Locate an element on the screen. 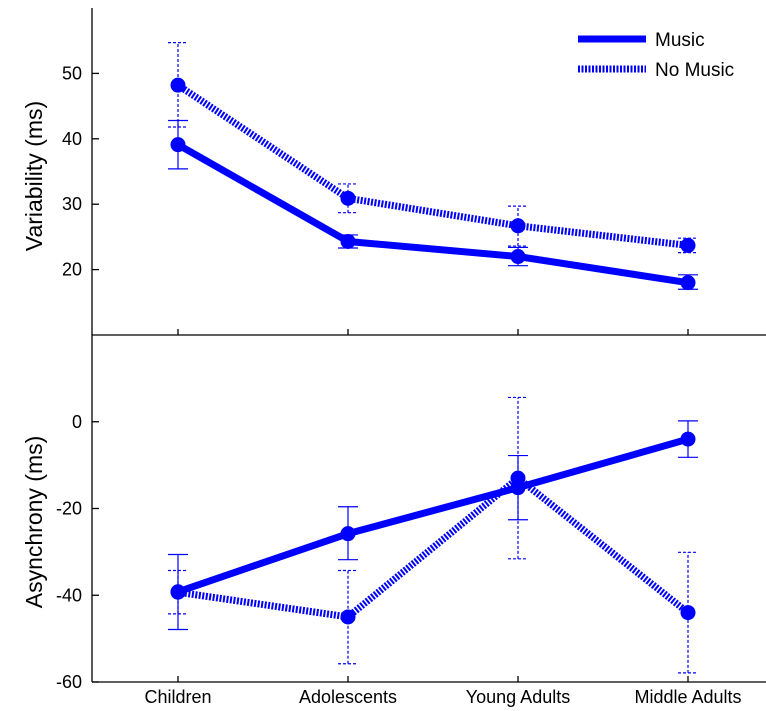 The height and width of the screenshot is (711, 766). bottom-no-music-point-adolescents is located at coordinates (348, 617).